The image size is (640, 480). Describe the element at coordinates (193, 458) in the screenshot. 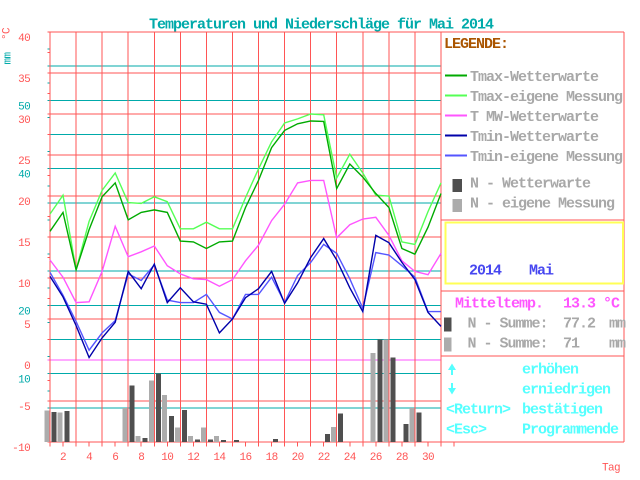

I see `svg-text: 12` at that location.